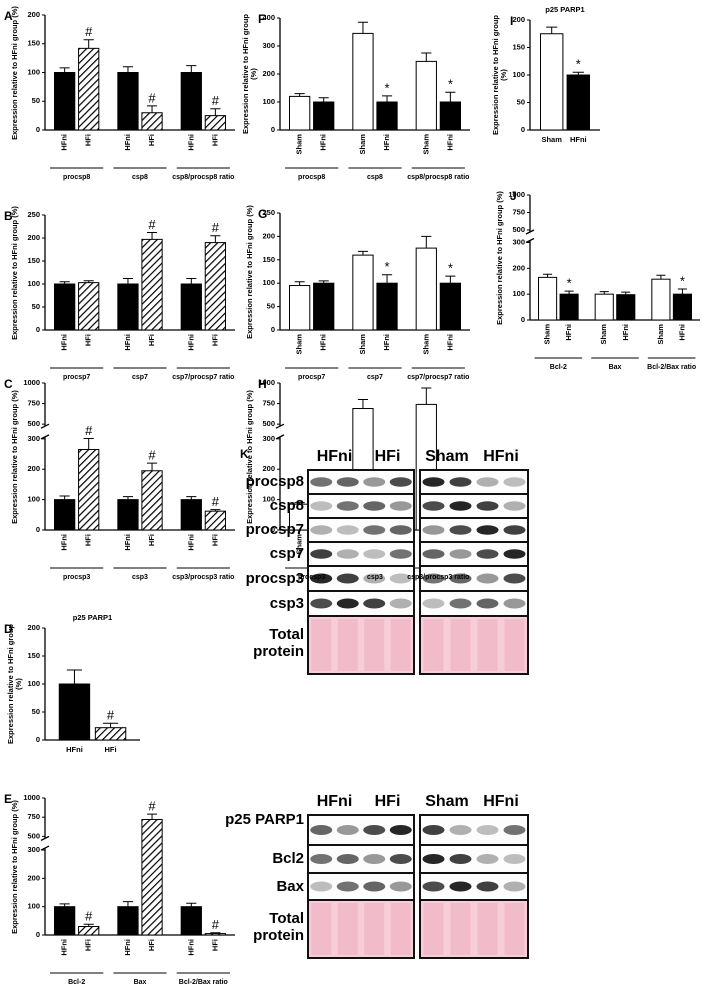 This screenshot has height=1006, width=709. I want to click on y-tick-label: 250, so click(268, 212).